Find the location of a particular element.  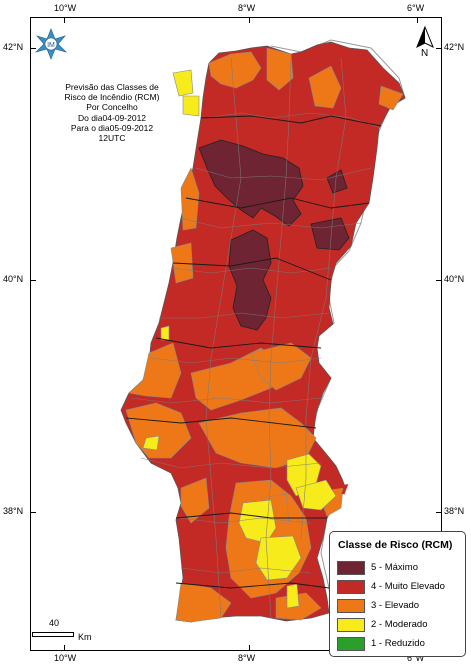

tick-right-42n is located at coordinates (438, 48).